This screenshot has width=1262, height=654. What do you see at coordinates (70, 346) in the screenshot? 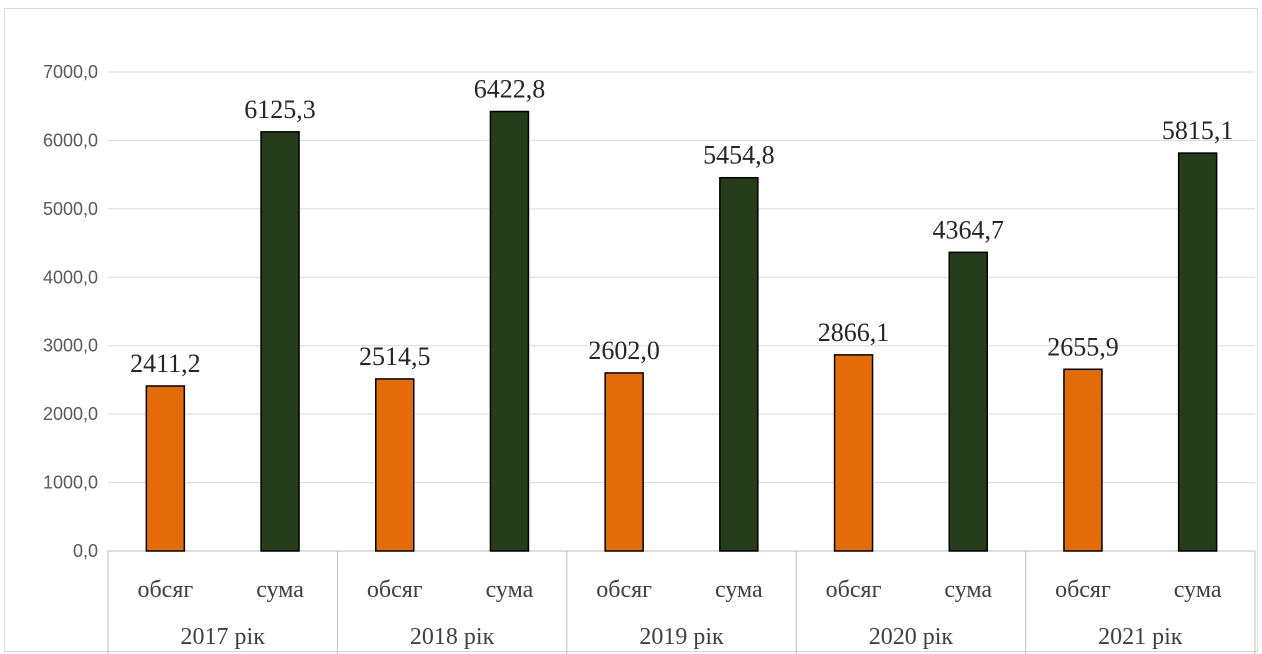
I see `y-tick-label: 3000,0` at bounding box center [70, 346].